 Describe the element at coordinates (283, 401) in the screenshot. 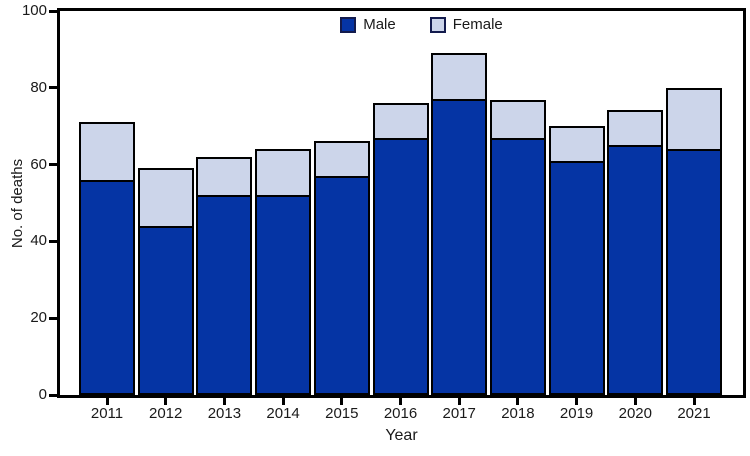

I see `x-tick-2014` at that location.